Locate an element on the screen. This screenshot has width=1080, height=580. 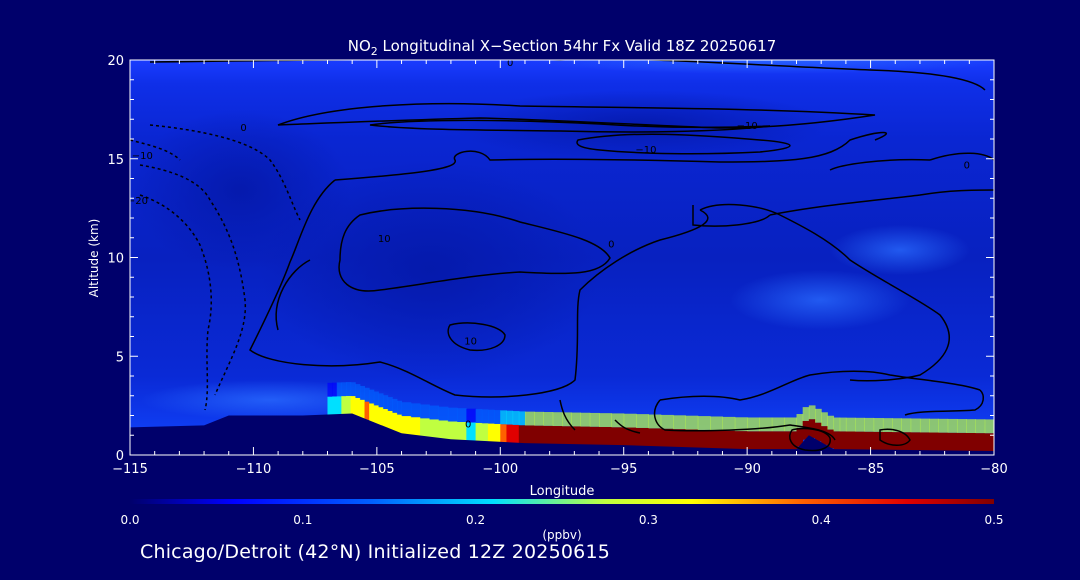
x-tick-label: −85 is located at coordinates (870, 469).